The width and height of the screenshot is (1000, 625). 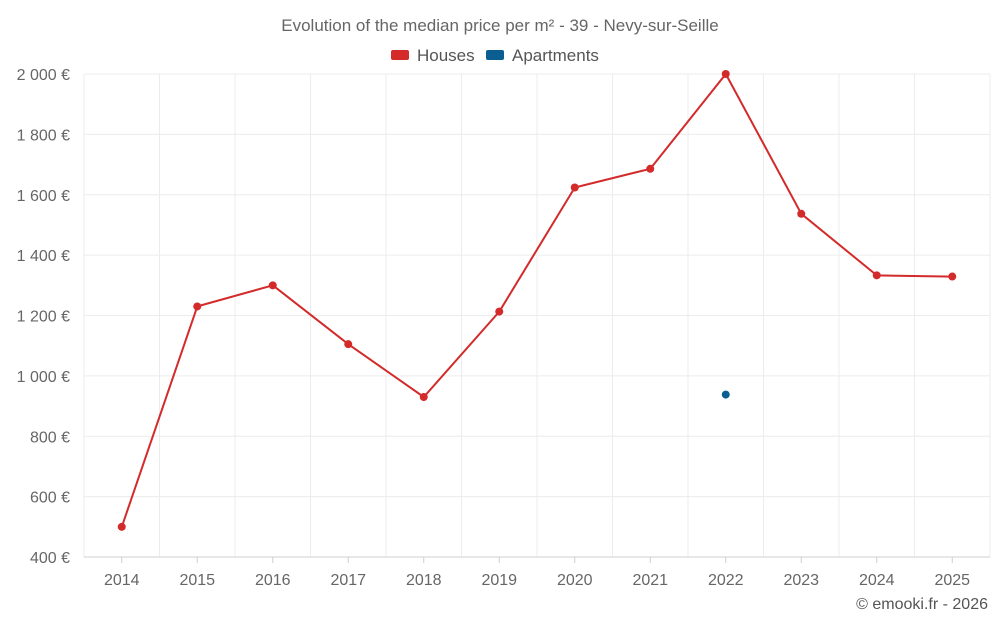 I want to click on y-tick-label: 800 €, so click(x=50, y=437).